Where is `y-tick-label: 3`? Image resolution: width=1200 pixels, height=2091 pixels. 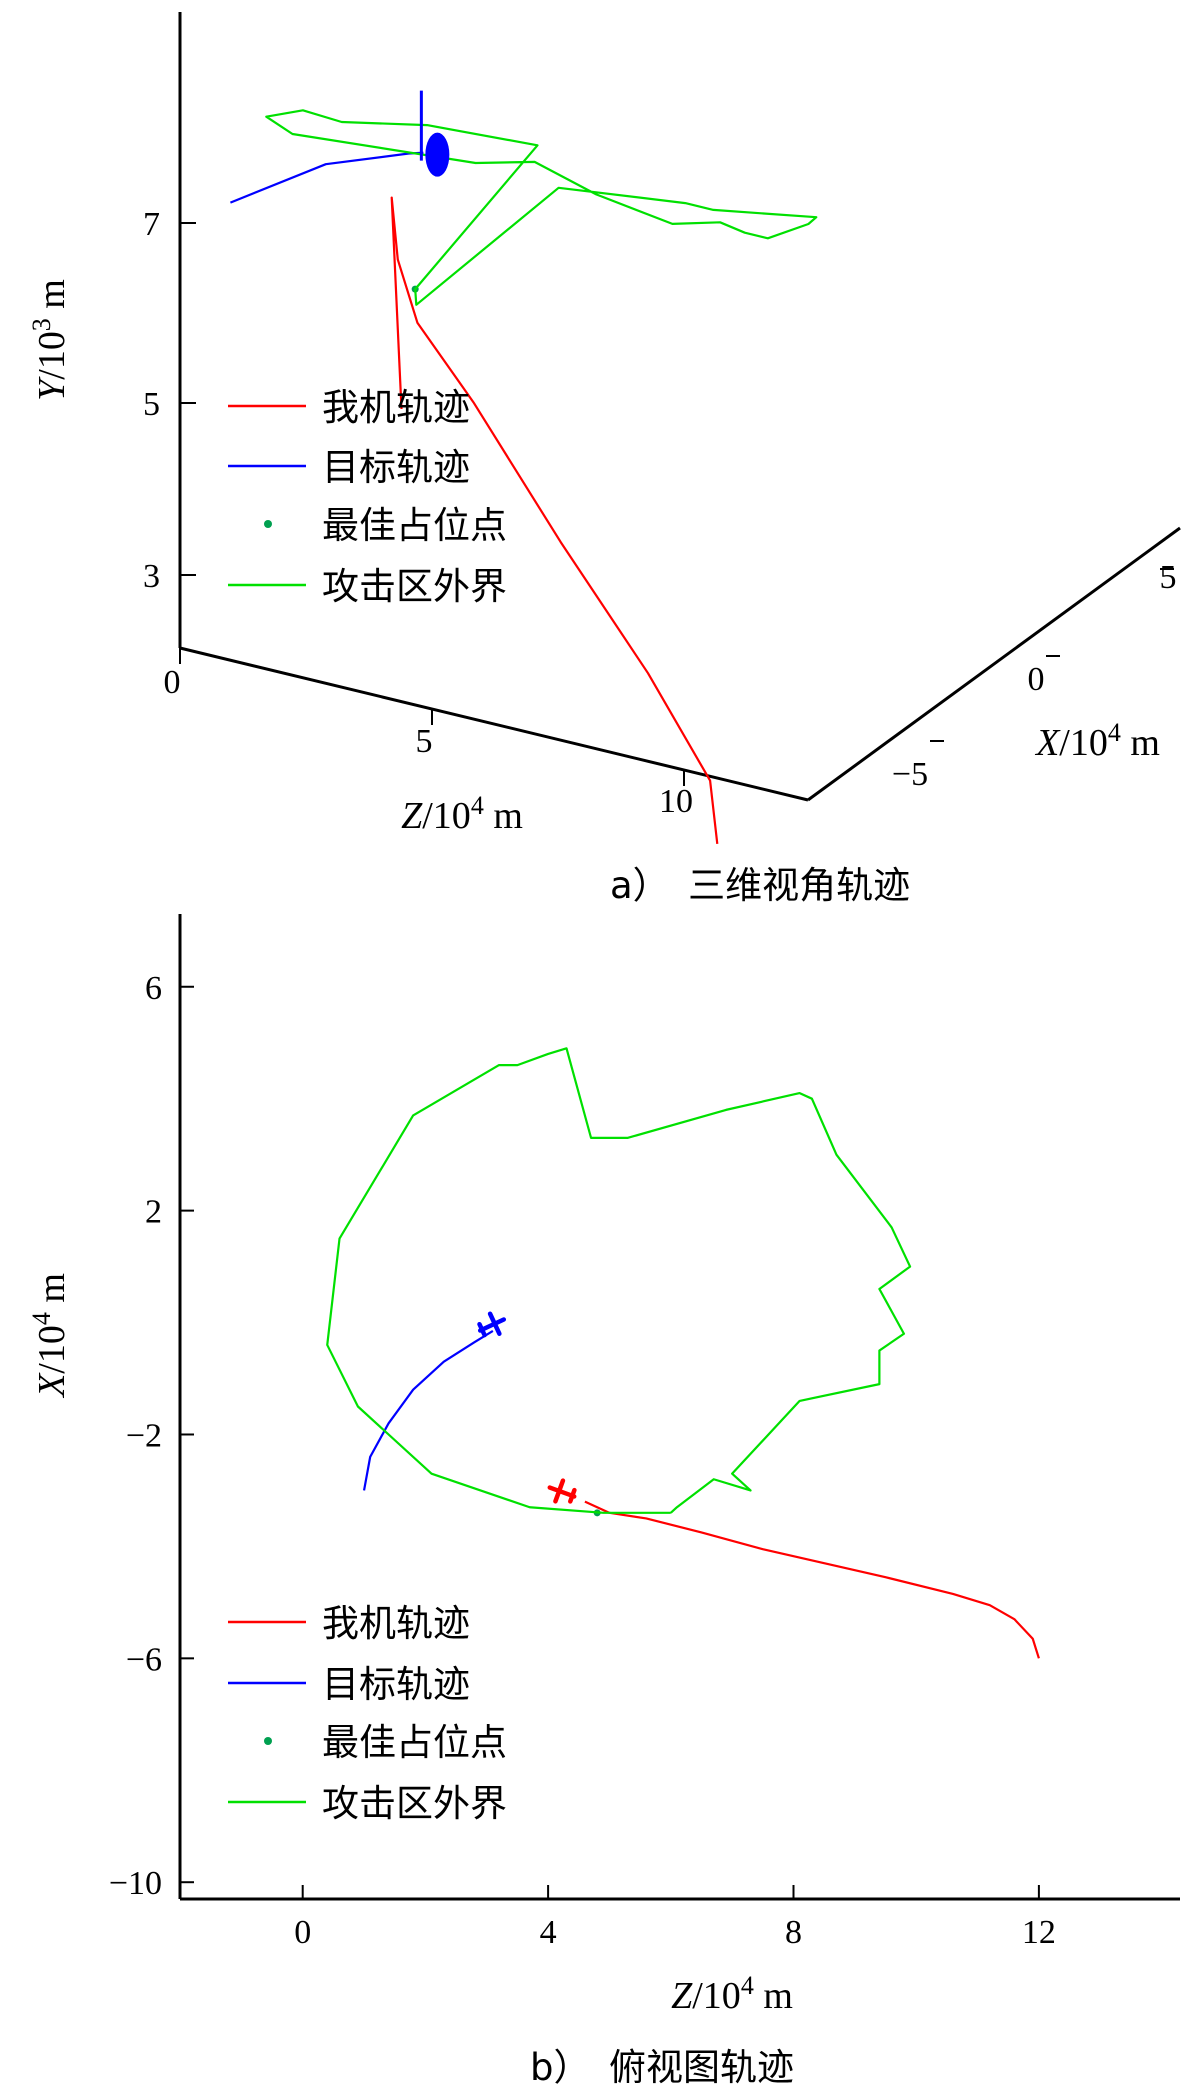 y-tick-label: 3 is located at coordinates (151, 576).